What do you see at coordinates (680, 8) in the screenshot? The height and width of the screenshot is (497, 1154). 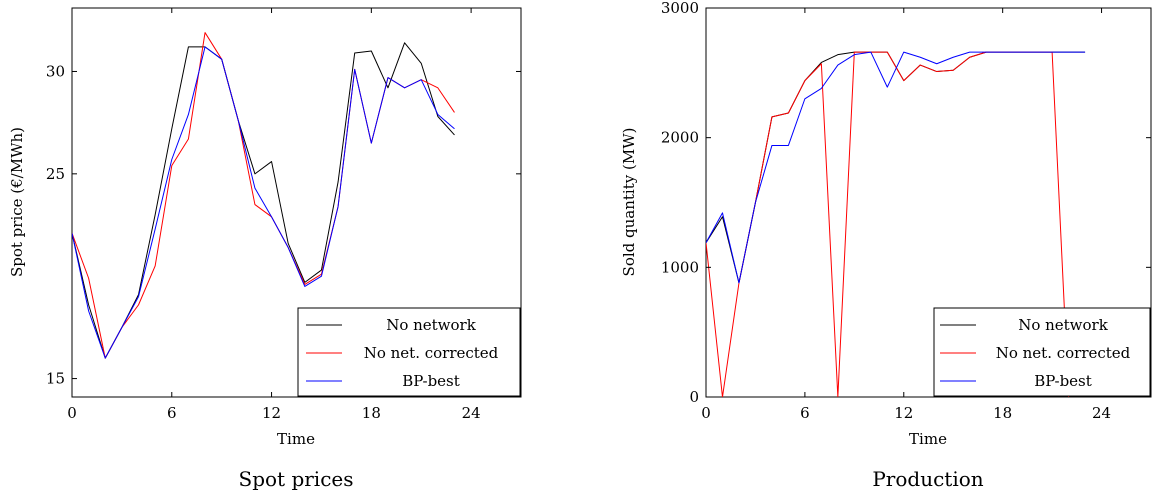 I see `y-tick-label: 3000` at bounding box center [680, 8].